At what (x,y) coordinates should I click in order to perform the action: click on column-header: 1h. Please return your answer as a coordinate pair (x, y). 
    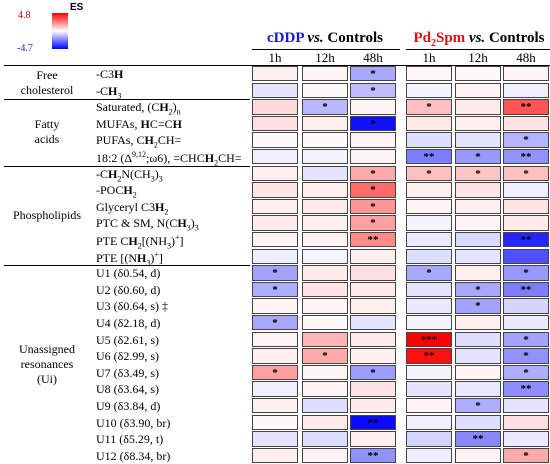
    Looking at the image, I should click on (275, 57).